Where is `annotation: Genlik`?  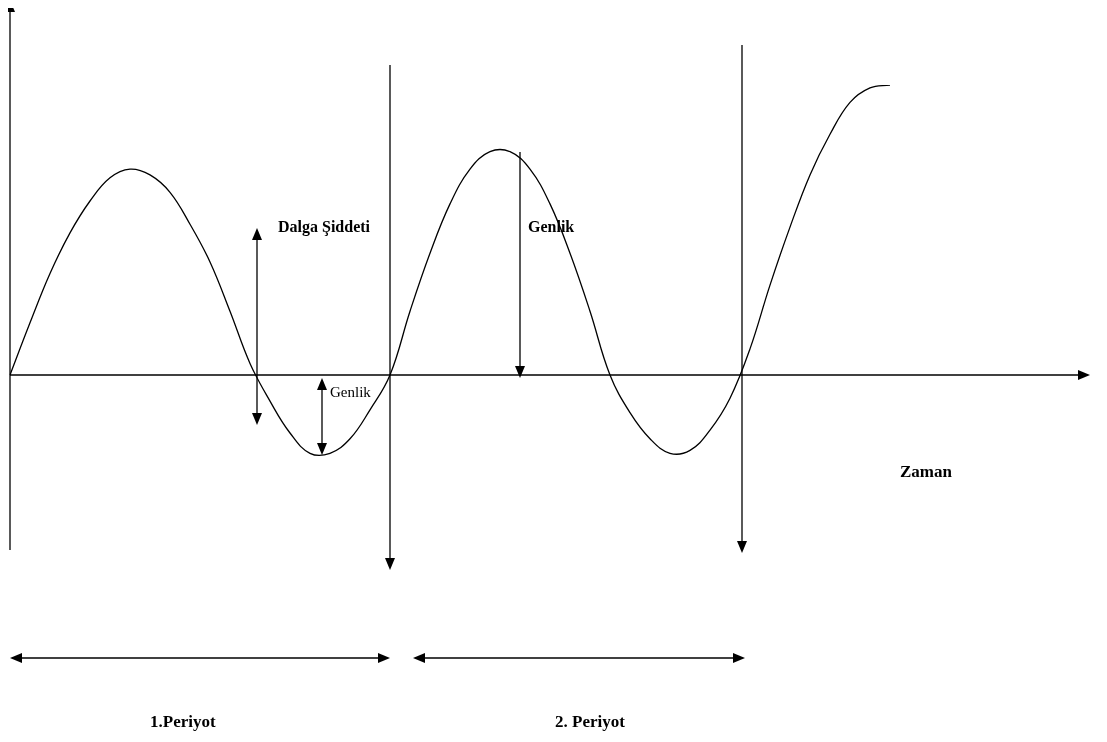 annotation: Genlik is located at coordinates (351, 392).